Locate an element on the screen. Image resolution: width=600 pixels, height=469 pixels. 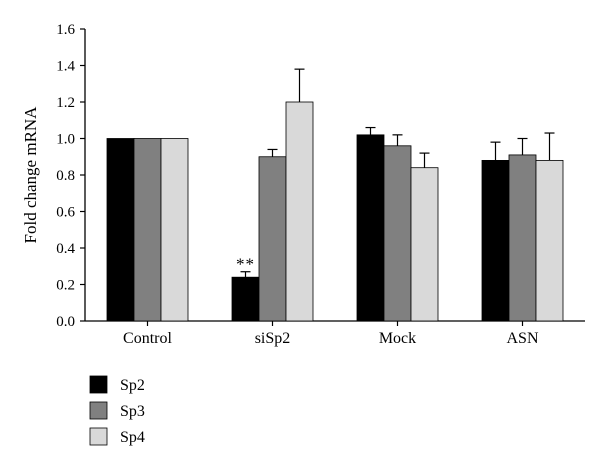
legend: Sp2 Sp3 Sp4 is located at coordinates (117, 410).